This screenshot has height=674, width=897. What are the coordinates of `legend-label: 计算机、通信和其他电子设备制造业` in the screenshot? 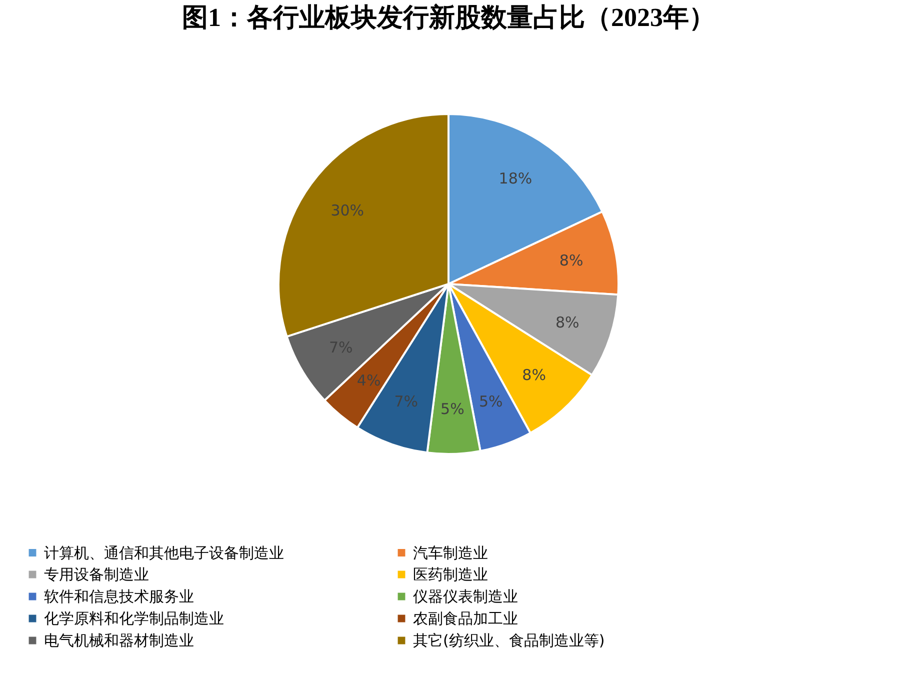 It's located at (164, 553).